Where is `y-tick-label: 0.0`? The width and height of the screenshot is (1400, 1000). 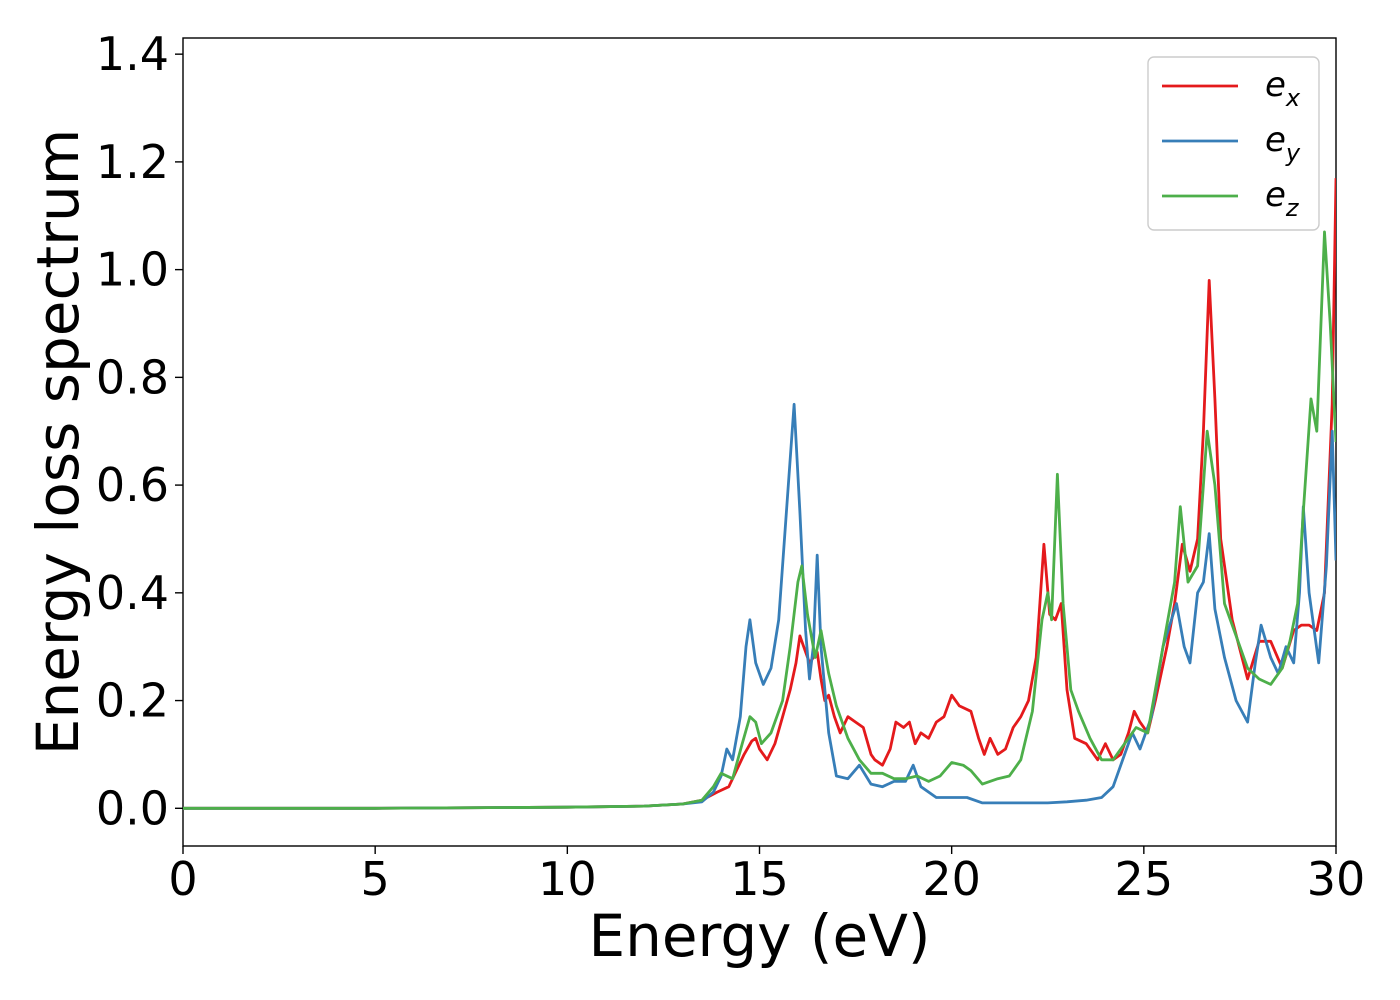
y-tick-label: 0.0 is located at coordinates (132, 808).